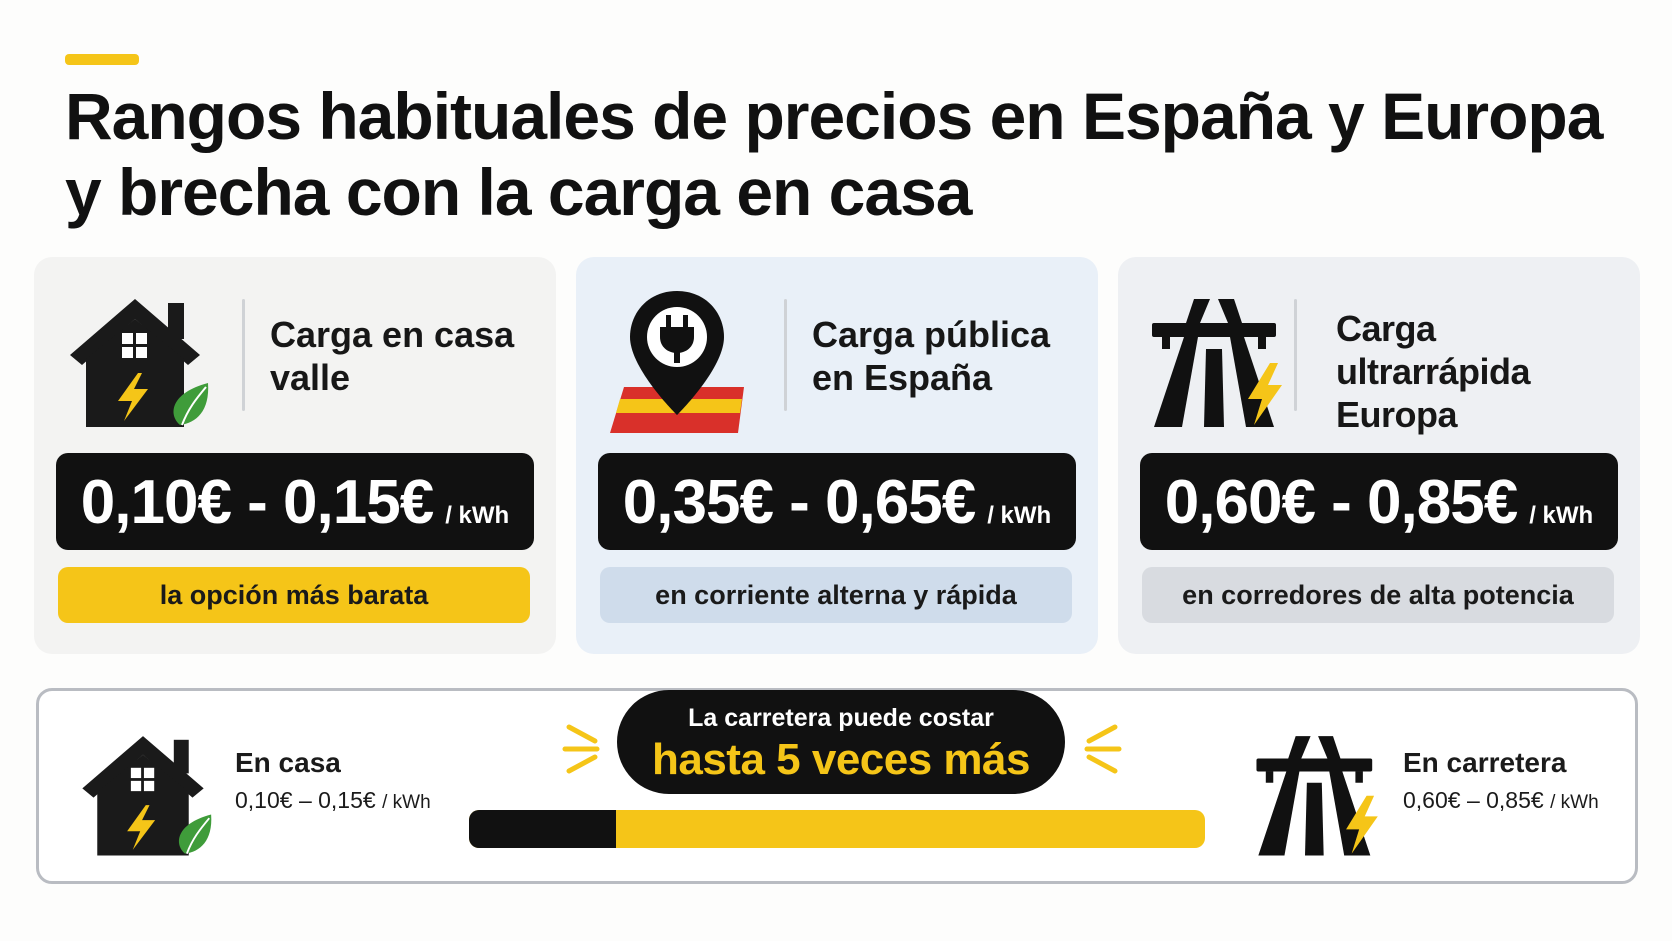 Image resolution: width=1672 pixels, height=941 pixels. What do you see at coordinates (305, 800) in the screenshot?
I see `home-summary-price-range: 0,10€ – 0,15€` at bounding box center [305, 800].